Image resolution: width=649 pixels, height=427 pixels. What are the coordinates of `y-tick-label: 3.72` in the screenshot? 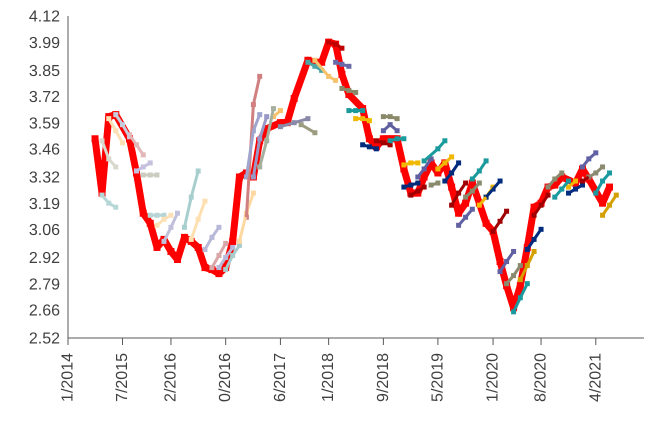 It's located at (44, 97).